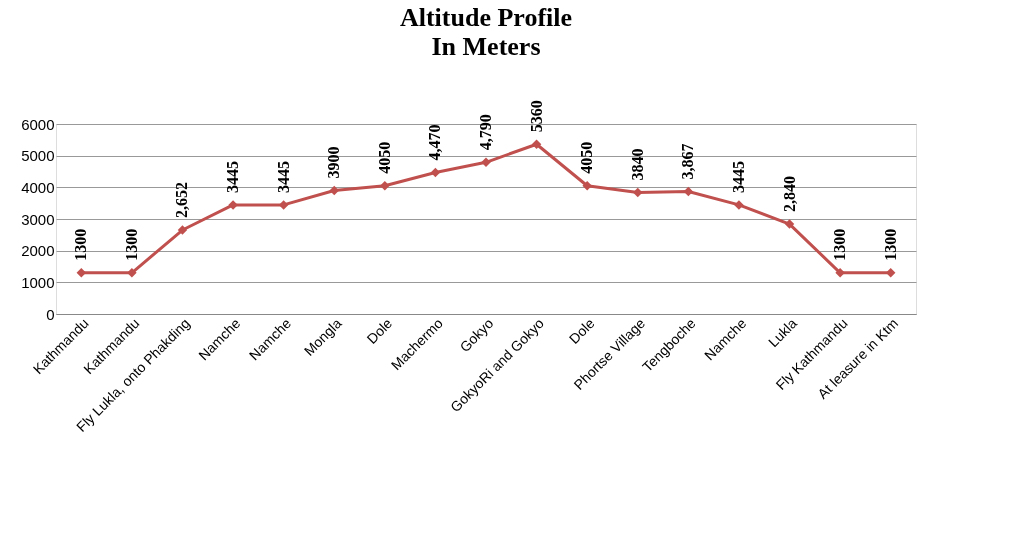 The width and height of the screenshot is (1024, 556). What do you see at coordinates (38, 219) in the screenshot?
I see `y-tick-label: 3000` at bounding box center [38, 219].